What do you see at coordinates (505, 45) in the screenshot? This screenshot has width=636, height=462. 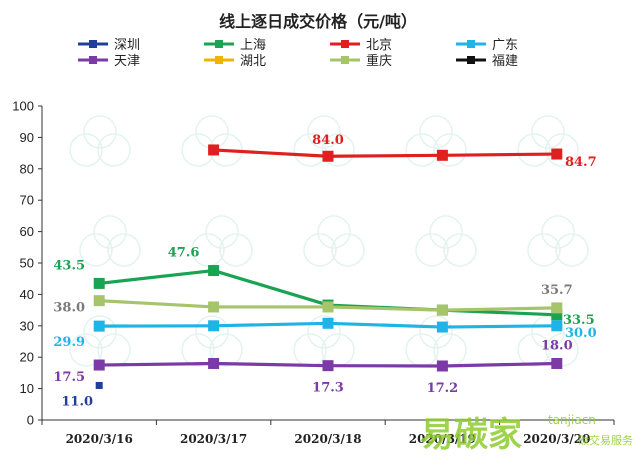 I see `legend-label: 广东` at bounding box center [505, 45].